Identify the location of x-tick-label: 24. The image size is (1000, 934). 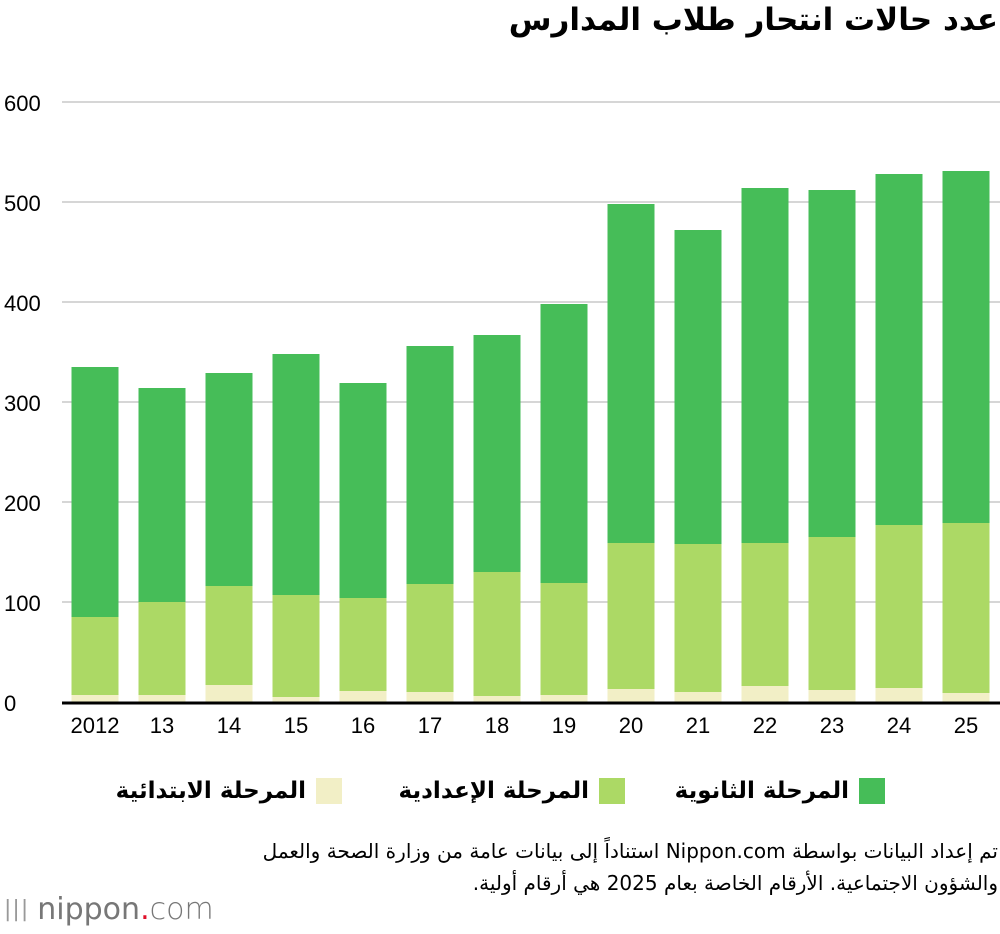
(899, 725).